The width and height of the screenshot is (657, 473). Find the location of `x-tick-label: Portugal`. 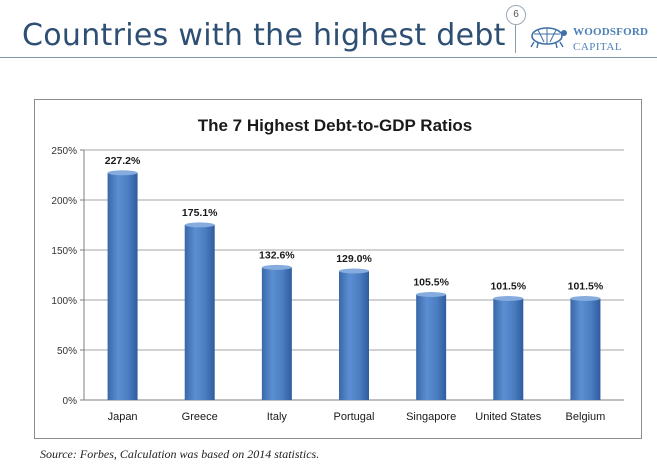

x-tick-label: Portugal is located at coordinates (354, 417).